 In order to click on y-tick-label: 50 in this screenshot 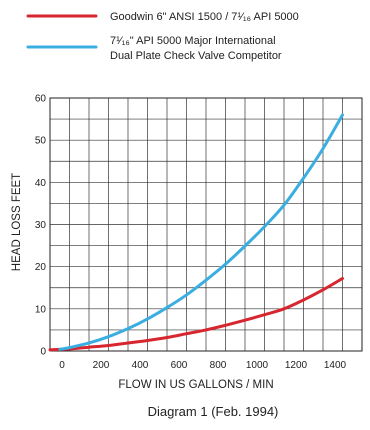, I will do `click(41, 141)`.